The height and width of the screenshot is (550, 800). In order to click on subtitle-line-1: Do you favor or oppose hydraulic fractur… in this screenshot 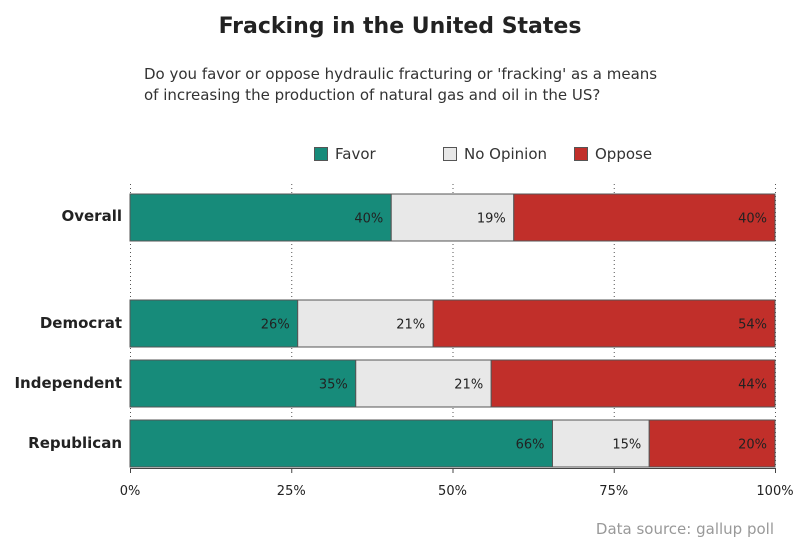, I will do `click(401, 74)`.